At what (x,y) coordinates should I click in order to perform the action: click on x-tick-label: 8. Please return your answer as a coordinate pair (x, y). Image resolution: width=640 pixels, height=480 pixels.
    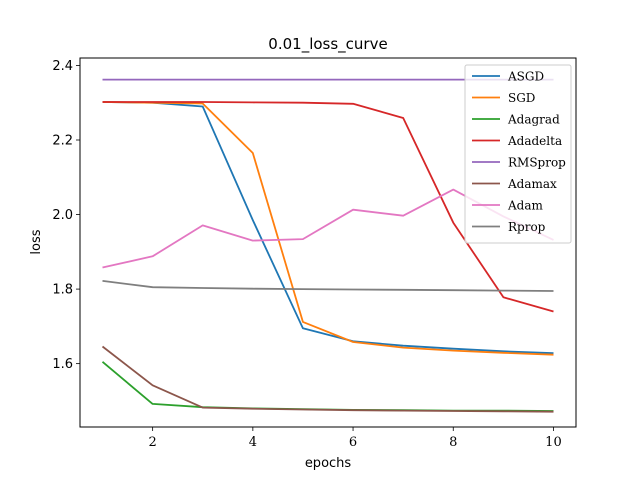
    Looking at the image, I should click on (453, 442).